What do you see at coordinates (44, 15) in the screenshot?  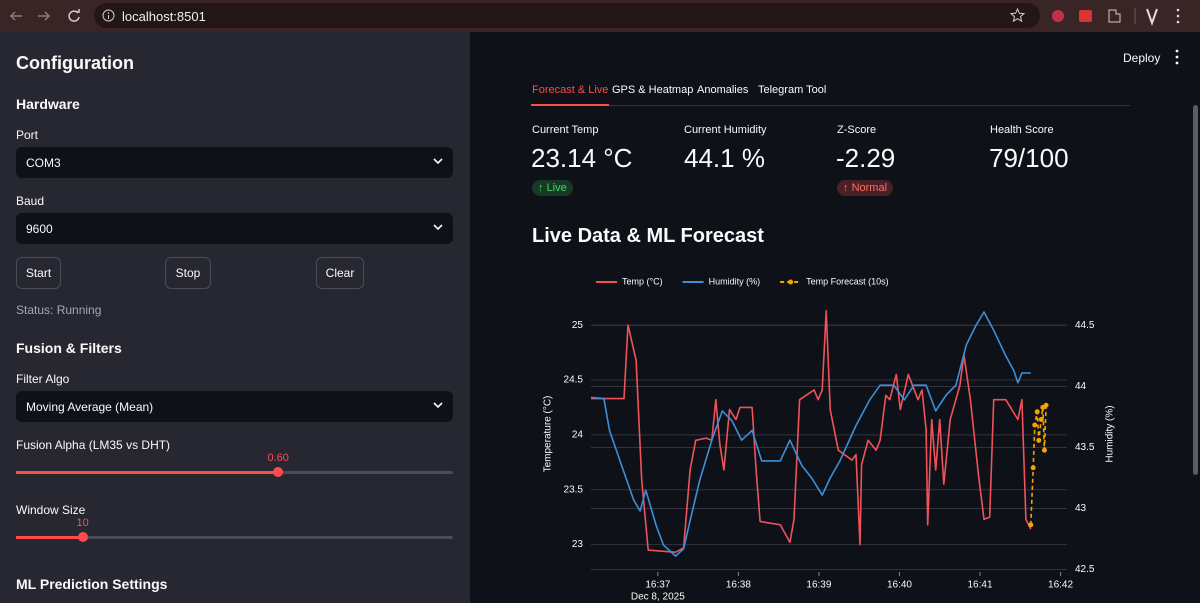 I see `nav-icons` at bounding box center [44, 15].